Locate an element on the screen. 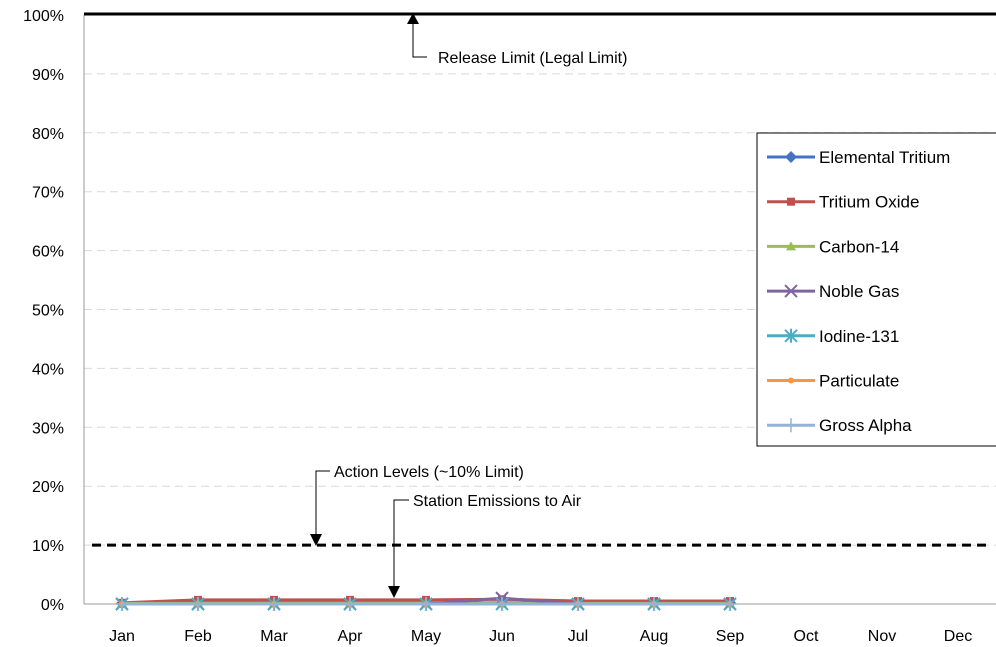 The width and height of the screenshot is (996, 647). legend-label: Carbon-14 is located at coordinates (859, 246).